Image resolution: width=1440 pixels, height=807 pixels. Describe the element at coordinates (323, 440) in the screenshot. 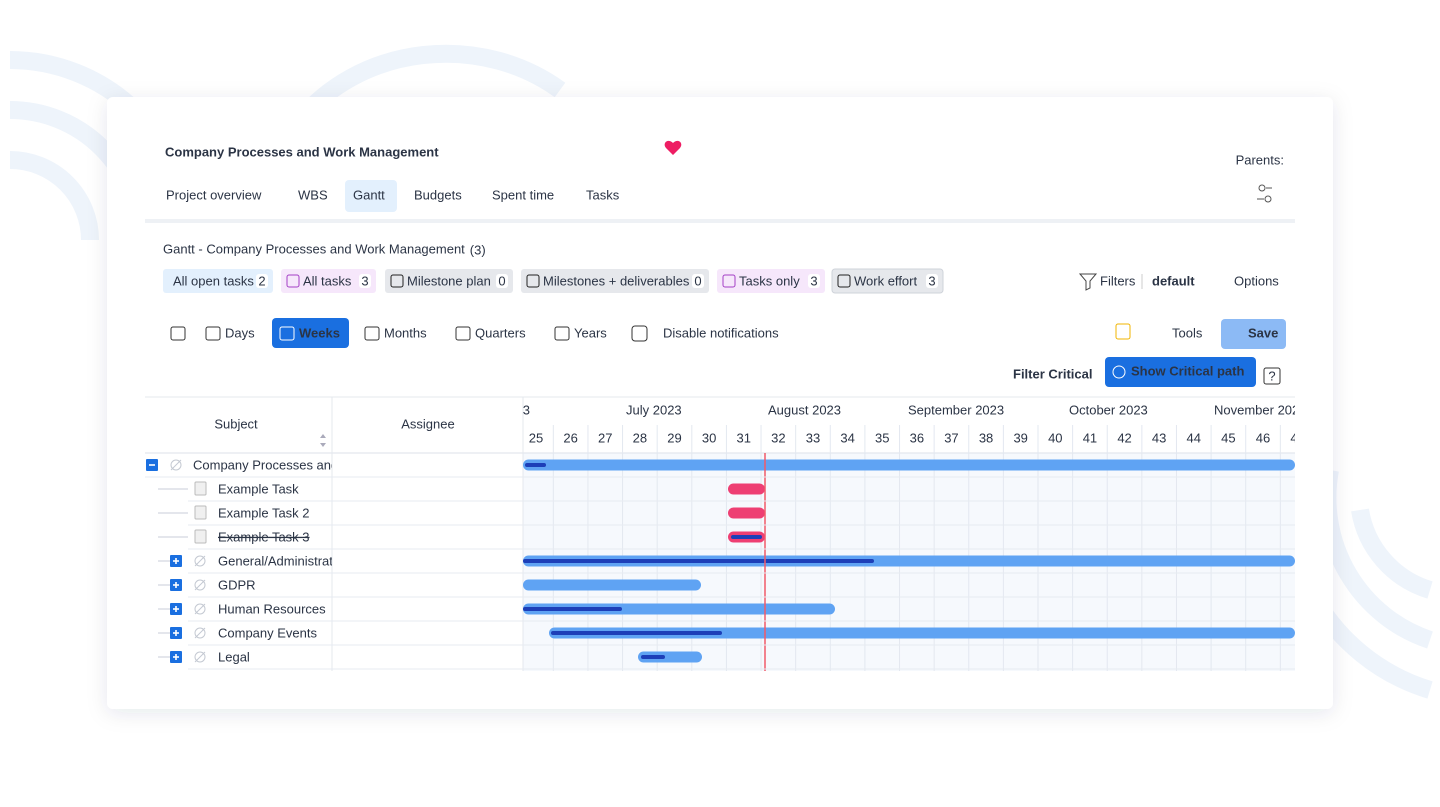

I see `sort-icon` at that location.